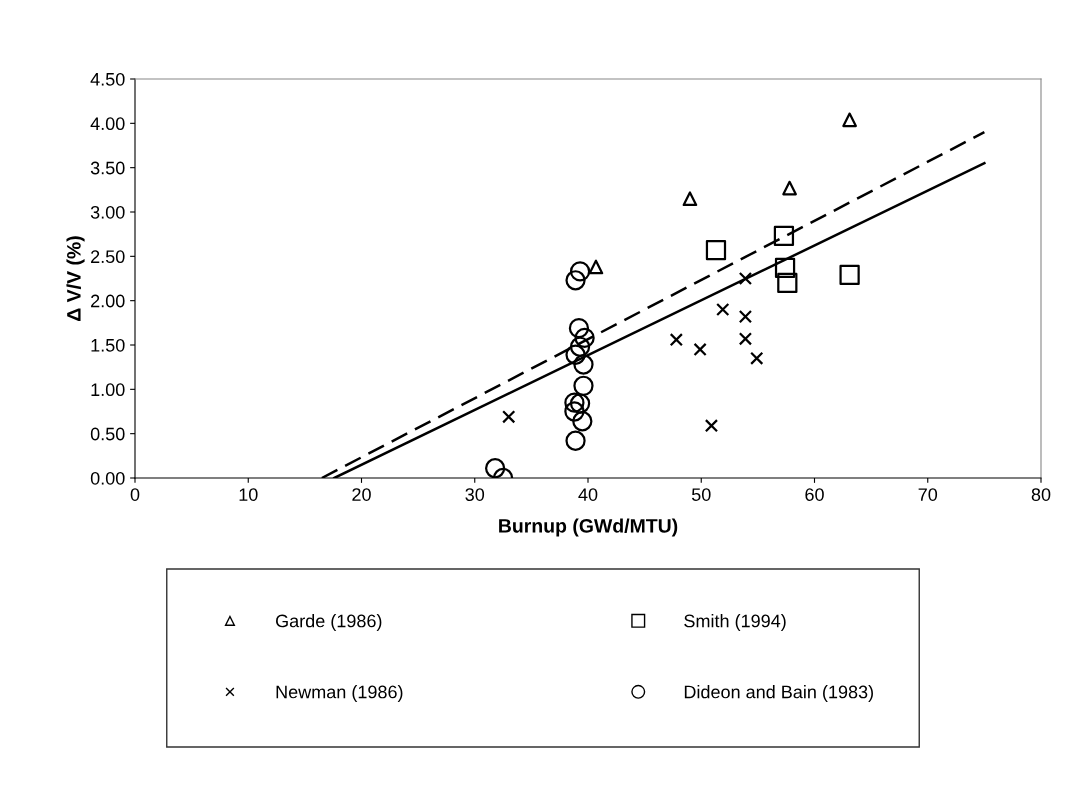 The height and width of the screenshot is (802, 1086). What do you see at coordinates (135, 494) in the screenshot?
I see `x-tick-label: 0` at bounding box center [135, 494].